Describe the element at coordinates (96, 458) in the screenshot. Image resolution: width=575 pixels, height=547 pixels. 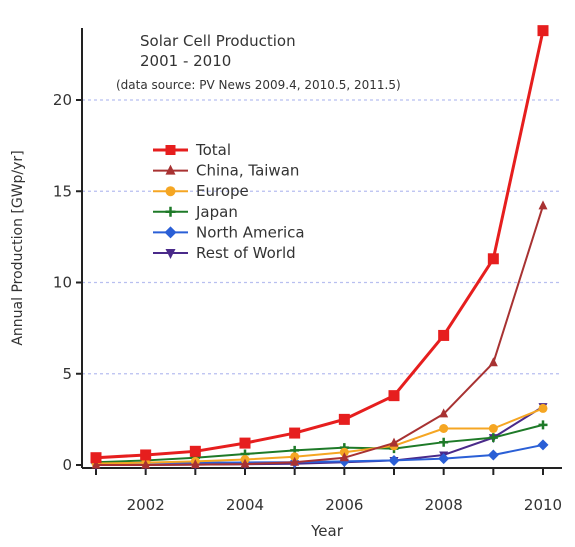
I see `data-point-total-2001` at that location.